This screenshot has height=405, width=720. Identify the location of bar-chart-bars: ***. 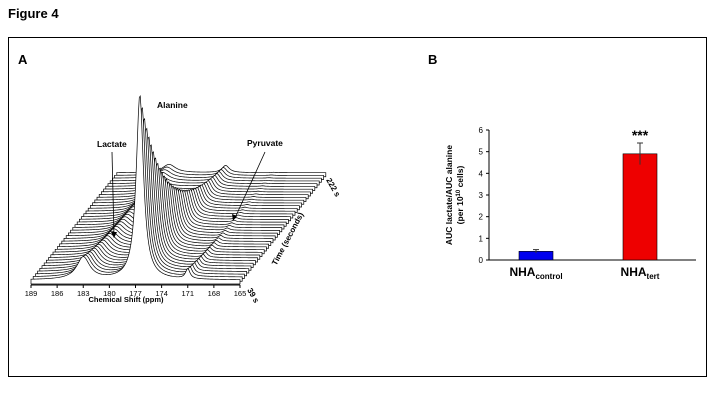
(588, 194).